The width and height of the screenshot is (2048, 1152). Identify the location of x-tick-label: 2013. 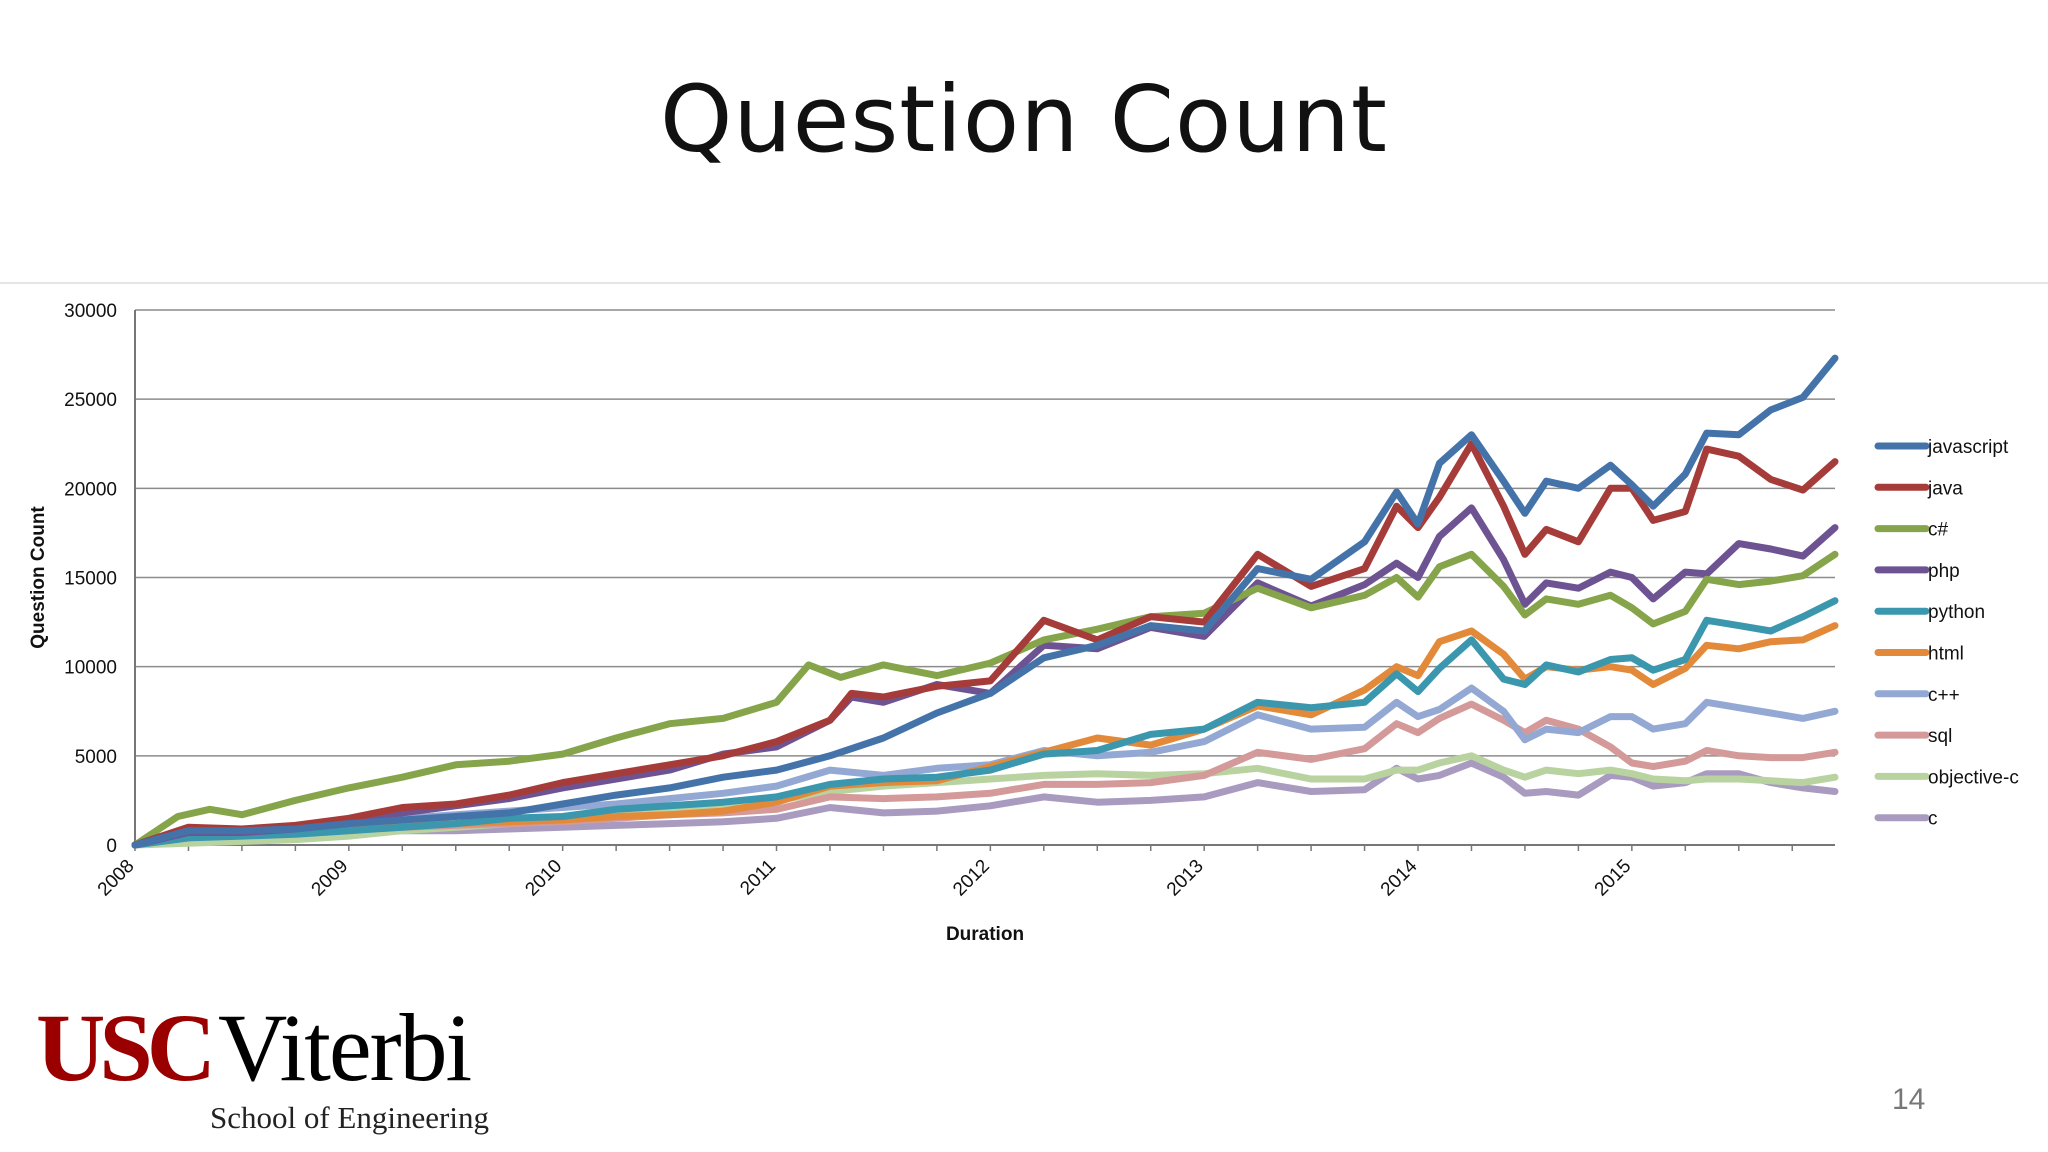
(1185, 878).